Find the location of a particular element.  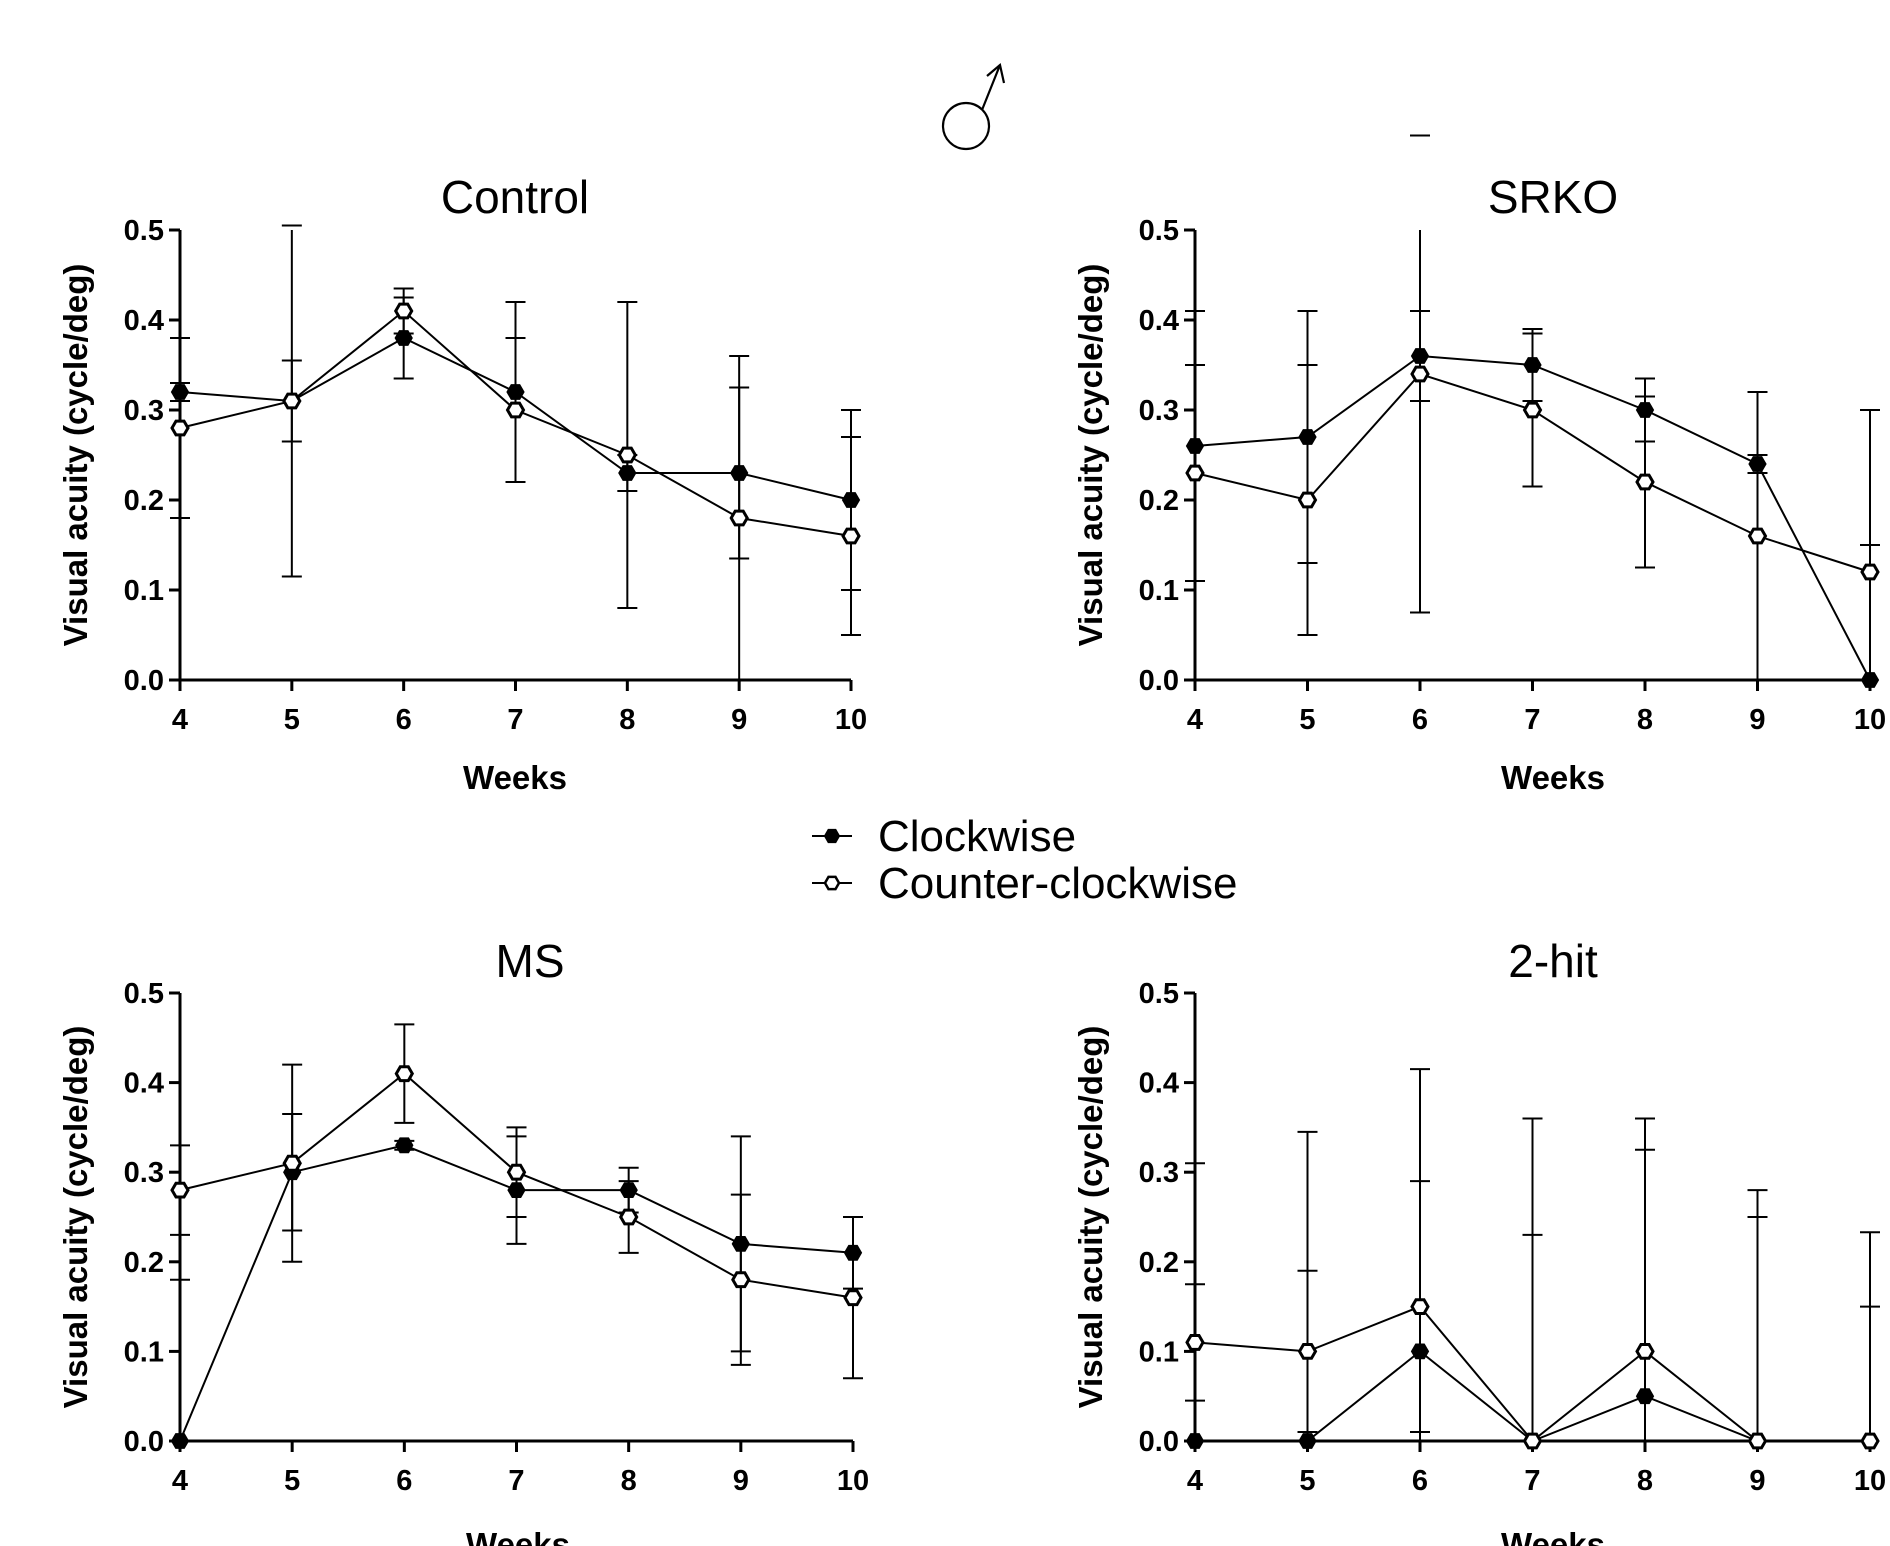

legend-marker-filled-icon is located at coordinates (832, 836).